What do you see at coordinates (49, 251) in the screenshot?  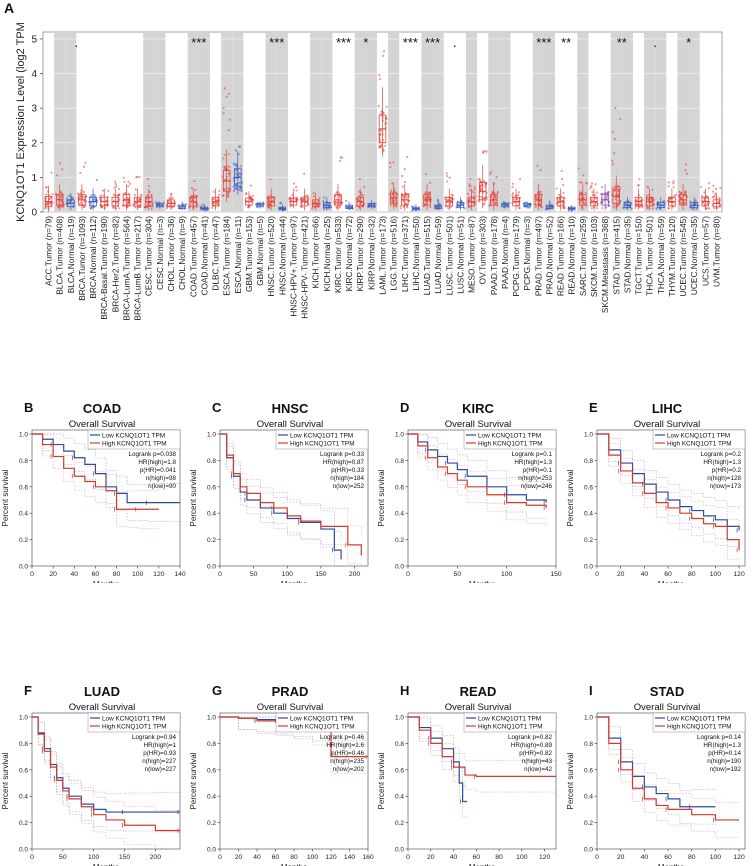 I see `category-label: ACC.Tumor (n=79)` at bounding box center [49, 251].